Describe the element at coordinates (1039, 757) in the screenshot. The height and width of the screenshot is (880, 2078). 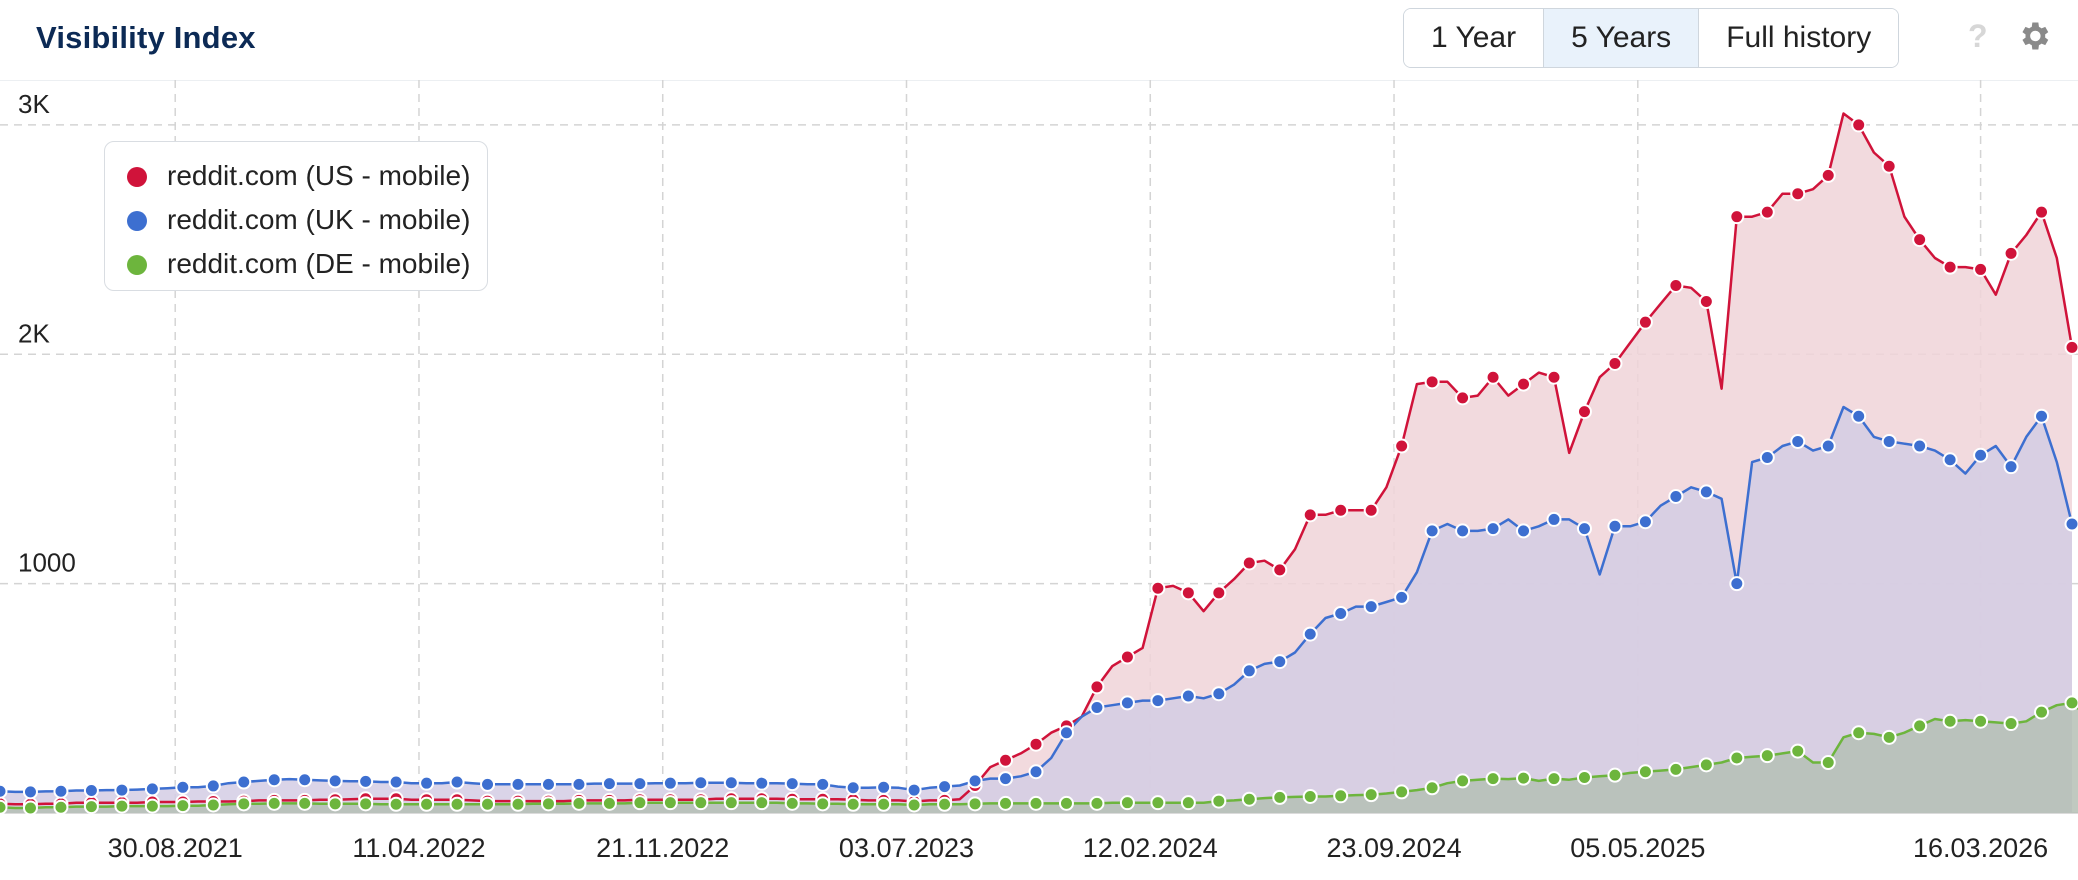
I see `area-de` at that location.